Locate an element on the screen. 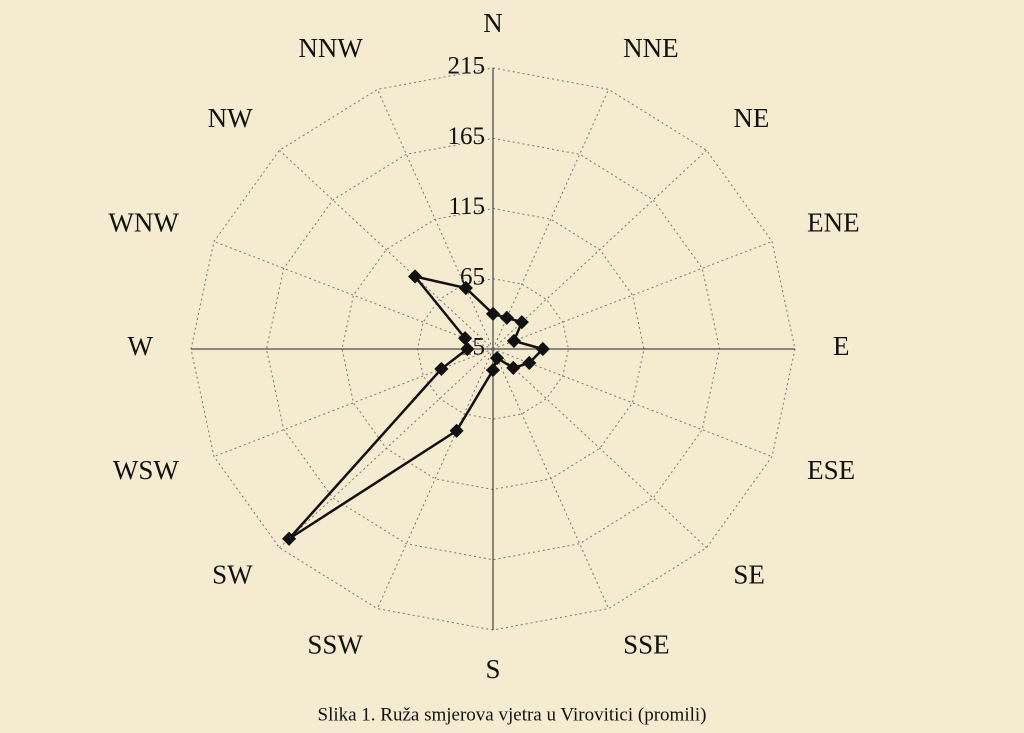  direction-label: WNW is located at coordinates (143, 223).